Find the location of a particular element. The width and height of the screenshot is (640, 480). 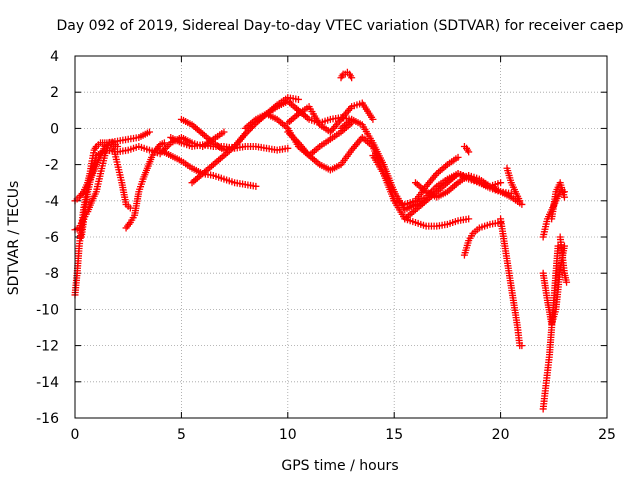

y-tick-label: -12 is located at coordinates (47, 347).